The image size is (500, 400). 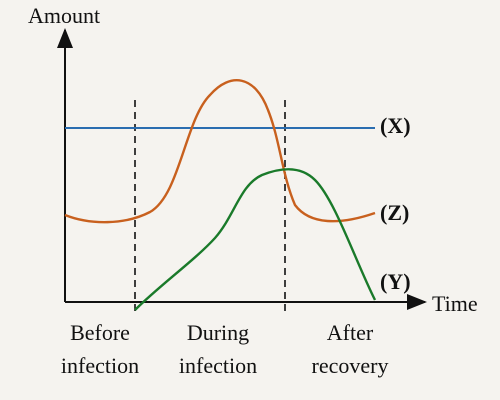 What do you see at coordinates (100, 332) in the screenshot?
I see `phase-label: Before` at bounding box center [100, 332].